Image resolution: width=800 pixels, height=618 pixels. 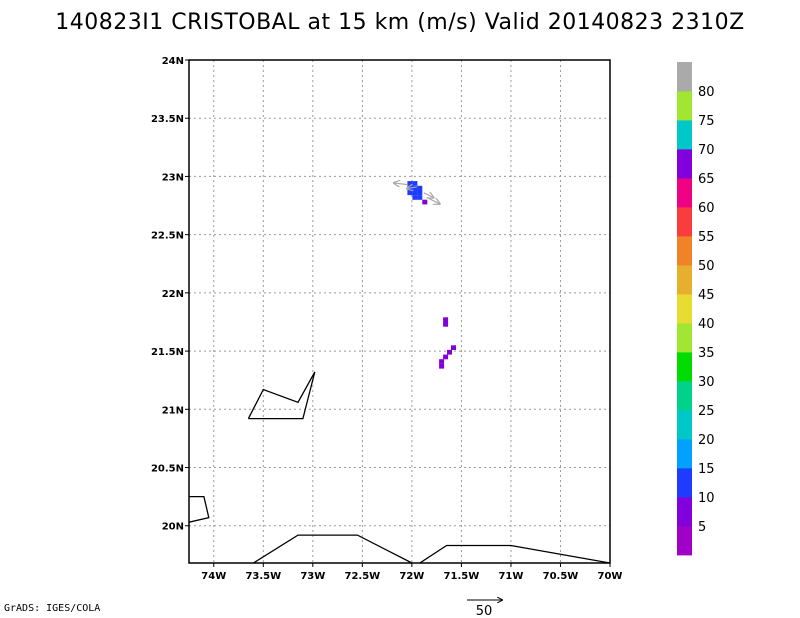 I want to click on x-tick-label: 70.5W, so click(x=561, y=576).